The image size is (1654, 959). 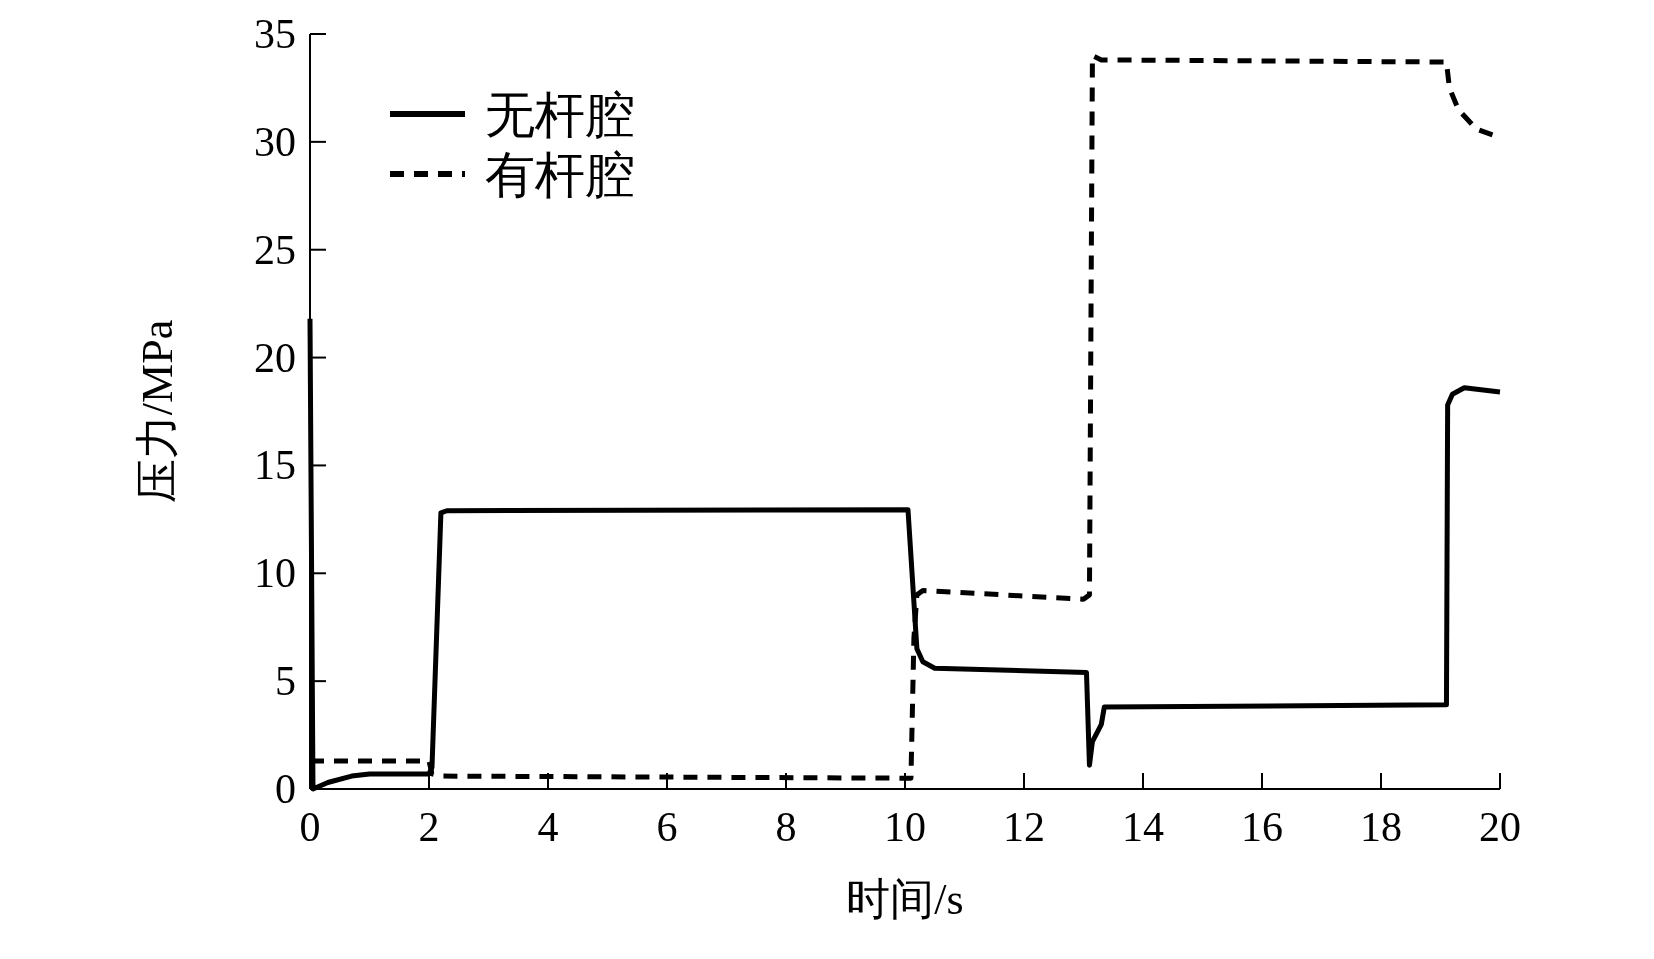 I want to click on x-tick-label: 20, so click(x=1500, y=827).